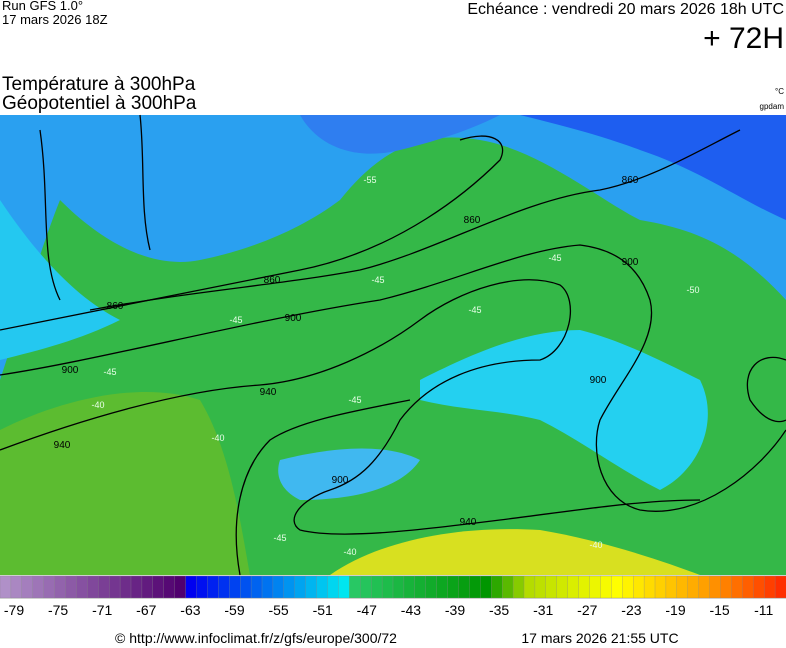 This screenshot has height=648, width=786. I want to click on colorbar-label: -19, so click(675, 610).